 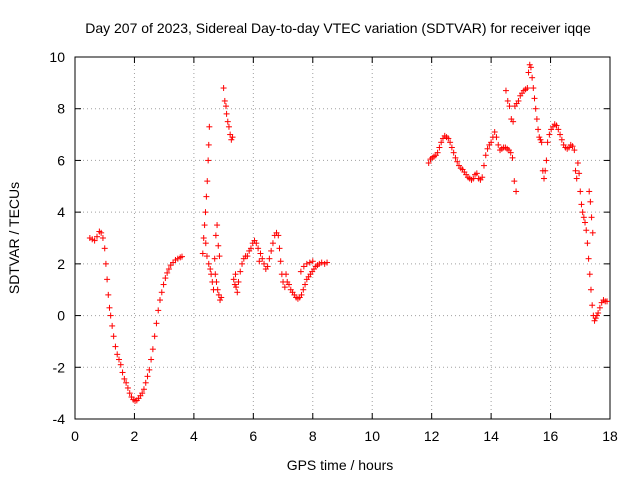 What do you see at coordinates (75, 436) in the screenshot?
I see `x-tick-label: 0` at bounding box center [75, 436].